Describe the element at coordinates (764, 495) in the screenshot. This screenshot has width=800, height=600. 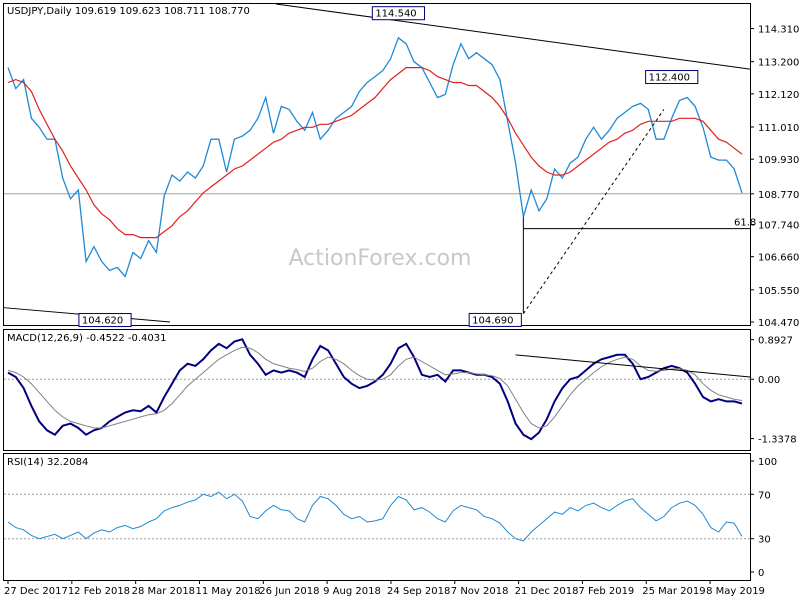
I see `rsi-tick-label-1: 70` at that location.